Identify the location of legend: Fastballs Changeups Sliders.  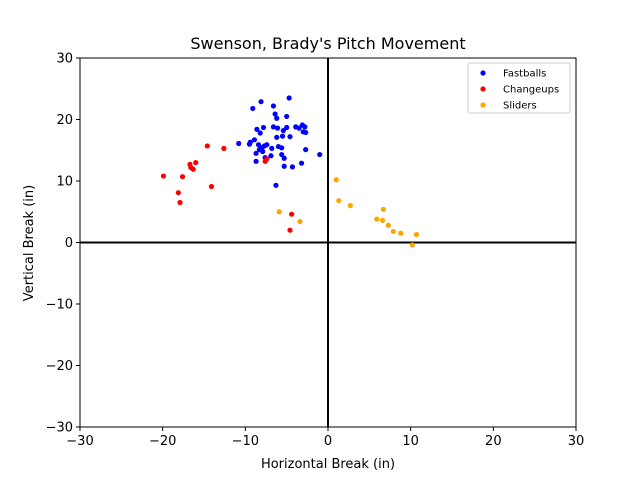
(519, 88).